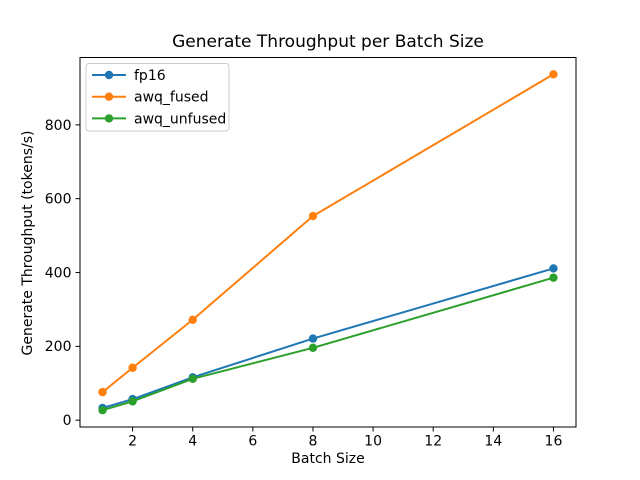  What do you see at coordinates (58, 273) in the screenshot?
I see `y-tick-label: 400` at bounding box center [58, 273].